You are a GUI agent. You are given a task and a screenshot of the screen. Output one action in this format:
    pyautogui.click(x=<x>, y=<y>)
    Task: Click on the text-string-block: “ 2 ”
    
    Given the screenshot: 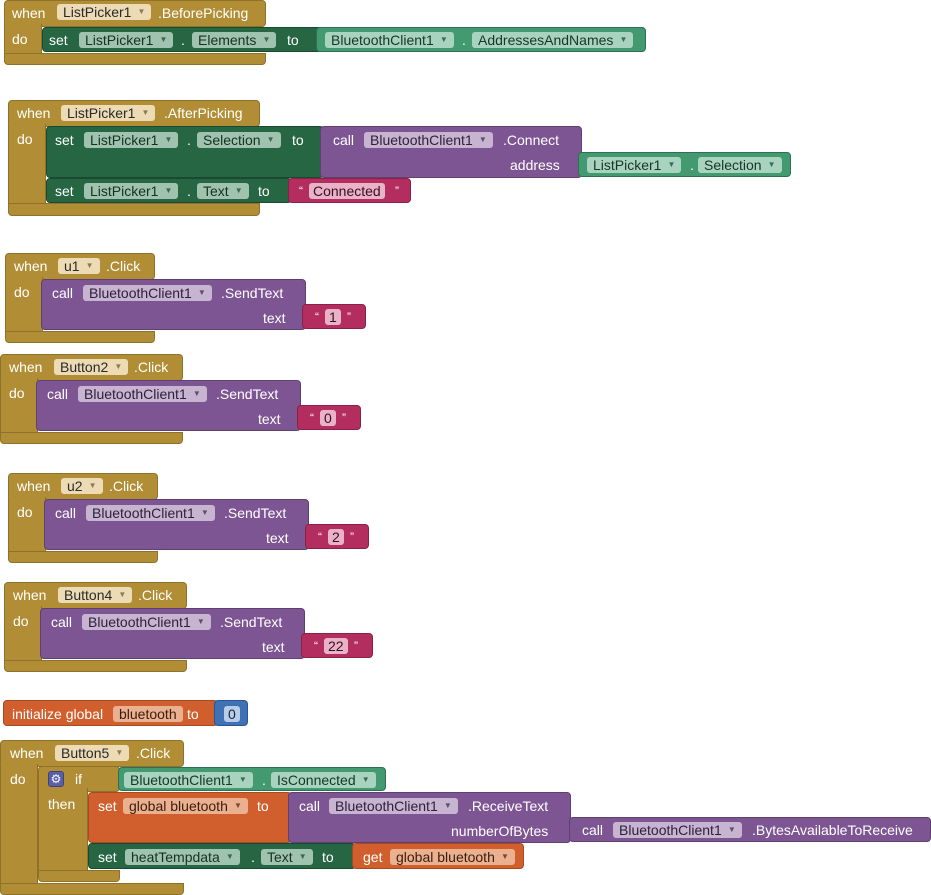 What is the action you would take?
    pyautogui.click(x=337, y=536)
    